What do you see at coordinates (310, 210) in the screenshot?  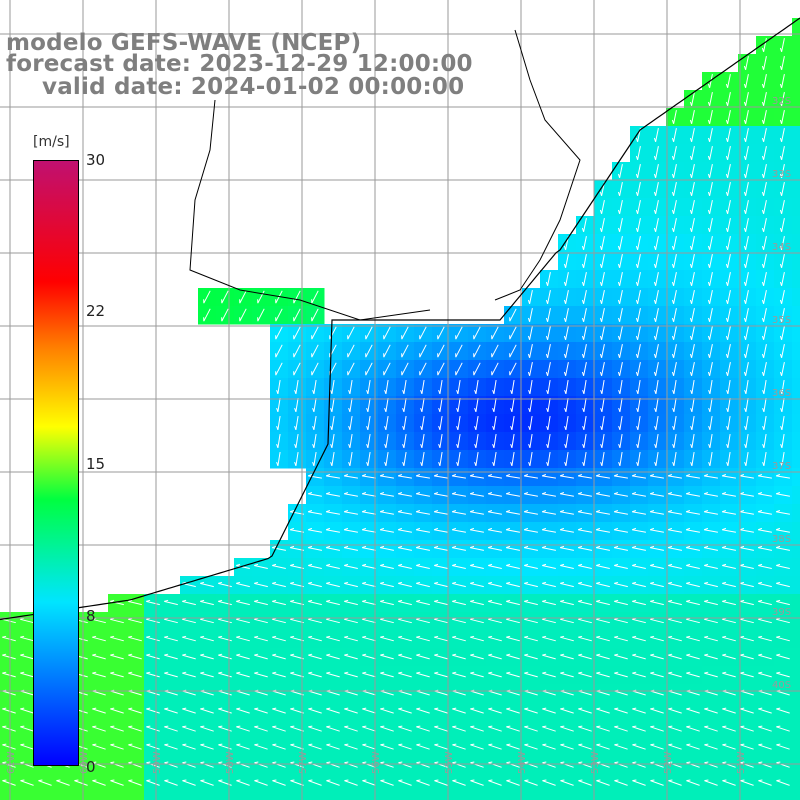 I see `border-line` at bounding box center [310, 210].